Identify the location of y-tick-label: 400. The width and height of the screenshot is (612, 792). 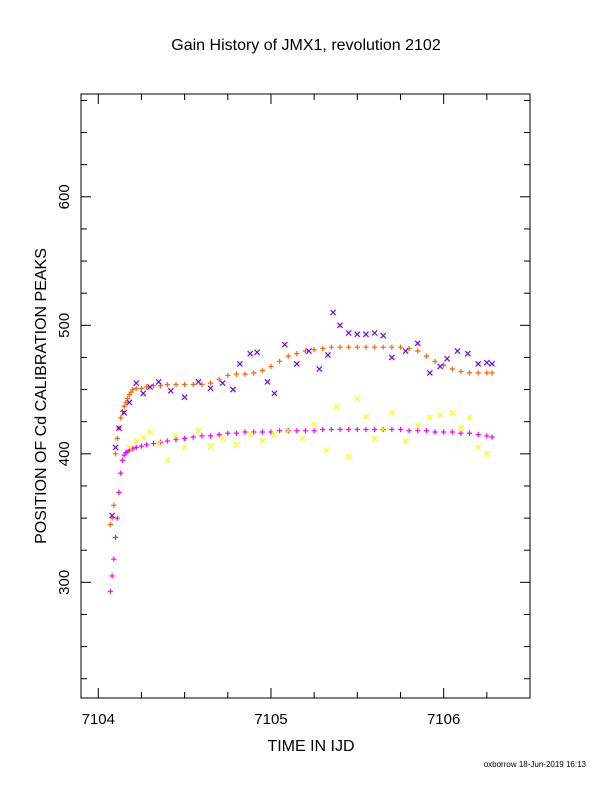
(64, 453).